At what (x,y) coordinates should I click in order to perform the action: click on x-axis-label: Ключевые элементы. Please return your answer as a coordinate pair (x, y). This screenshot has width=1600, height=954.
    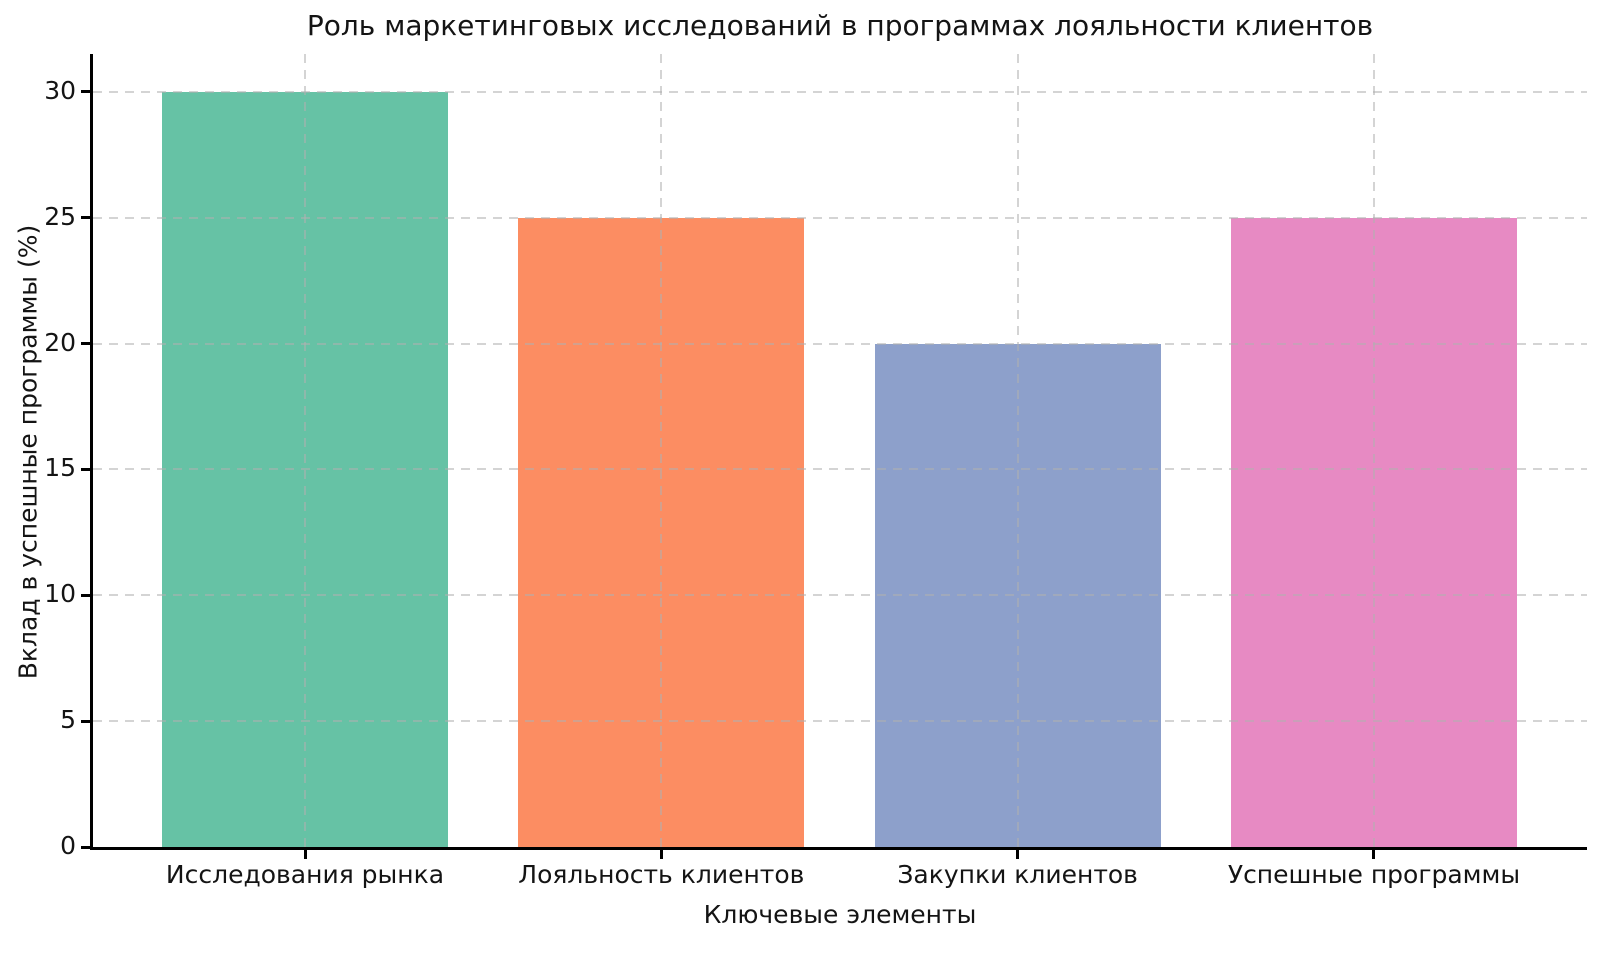
    Looking at the image, I should click on (840, 914).